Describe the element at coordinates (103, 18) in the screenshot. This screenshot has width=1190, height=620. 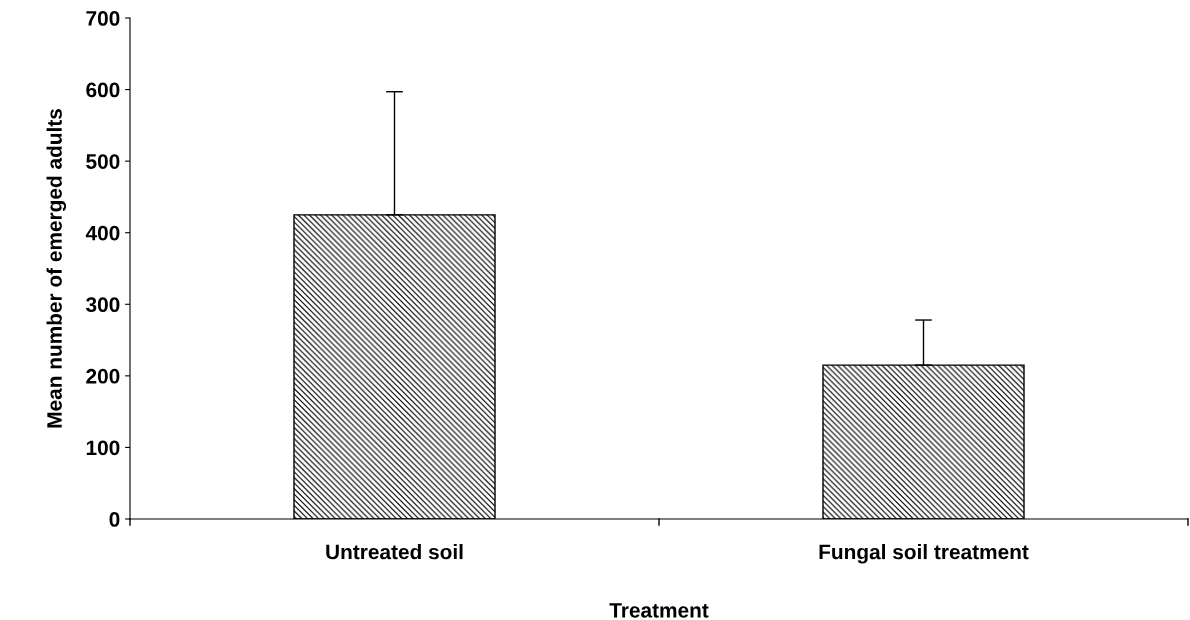
I see `y-tick-label: 700` at that location.